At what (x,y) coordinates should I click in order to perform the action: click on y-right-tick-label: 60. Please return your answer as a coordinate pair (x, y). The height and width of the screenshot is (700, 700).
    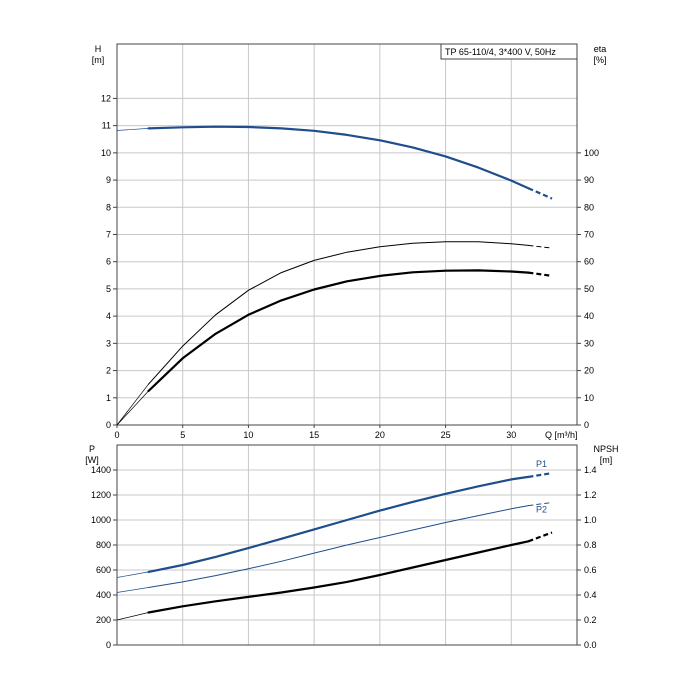
    Looking at the image, I should click on (589, 262).